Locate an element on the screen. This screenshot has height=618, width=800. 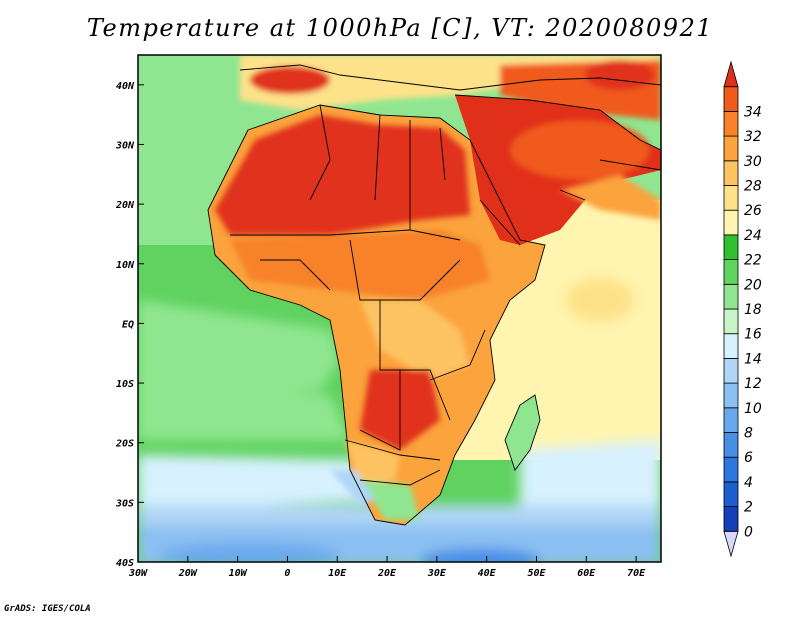
colorbar-label: 30 is located at coordinates (753, 162).